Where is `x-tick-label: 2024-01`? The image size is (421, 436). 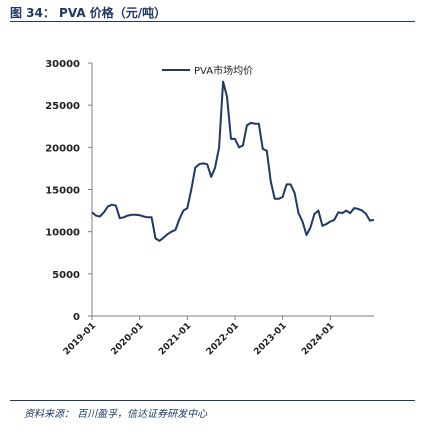 x-tick-label: 2024-01 is located at coordinates (318, 339).